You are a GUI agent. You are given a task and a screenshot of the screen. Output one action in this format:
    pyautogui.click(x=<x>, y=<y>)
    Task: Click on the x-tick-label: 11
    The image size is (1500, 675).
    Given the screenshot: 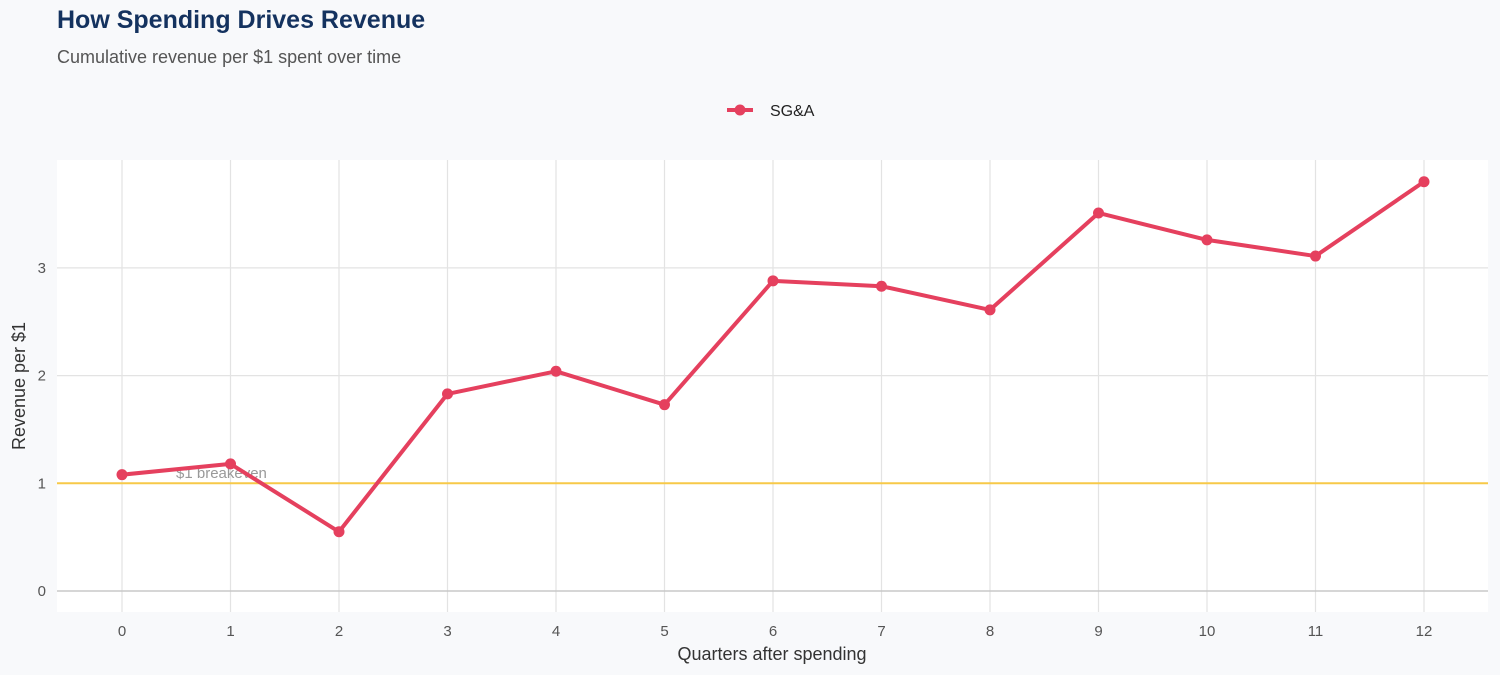 What is the action you would take?
    pyautogui.click(x=1316, y=631)
    